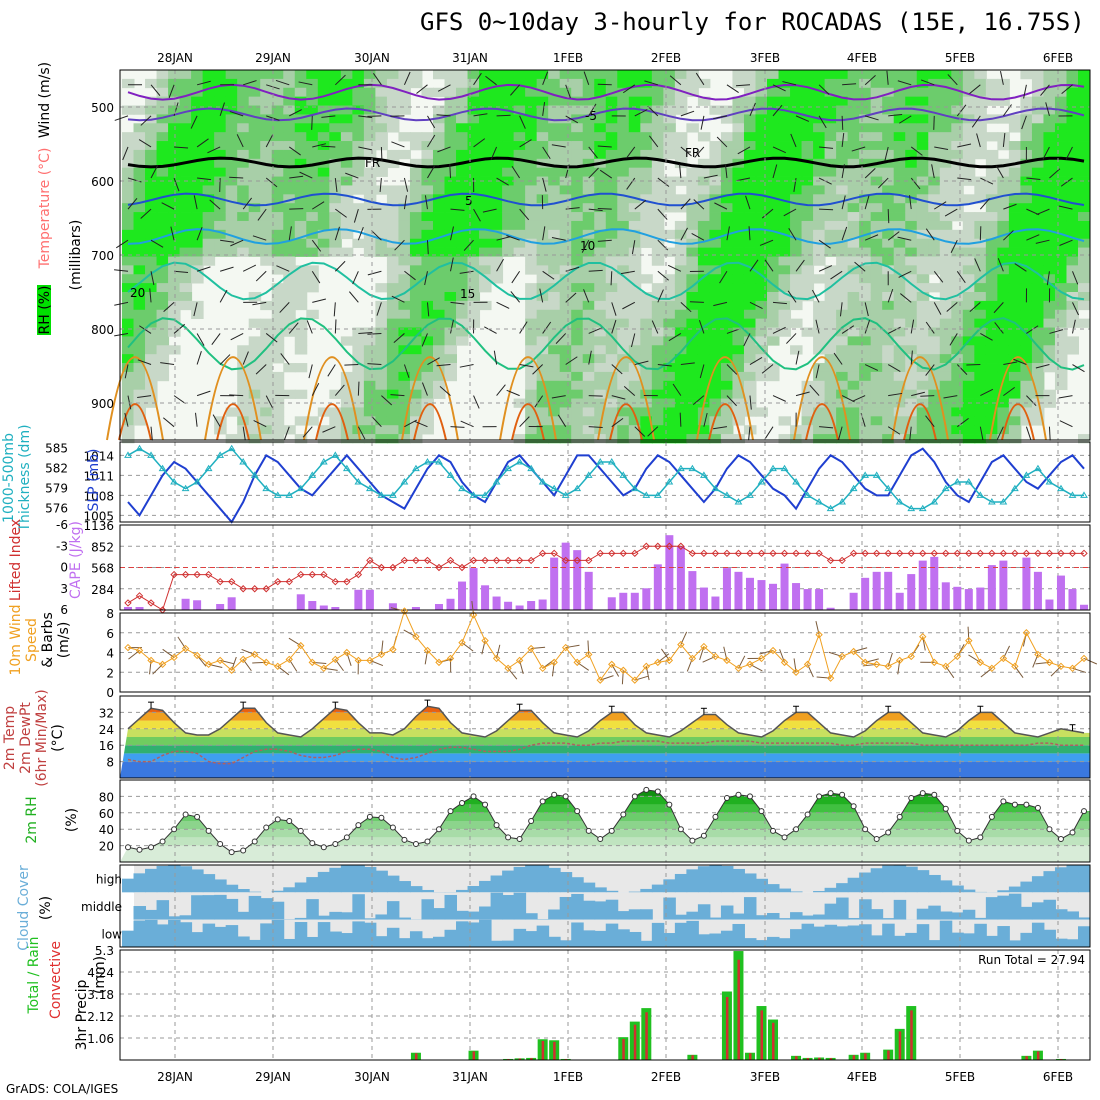 The image size is (1100, 1100). I want to click on thickness-point, so click(139, 448).